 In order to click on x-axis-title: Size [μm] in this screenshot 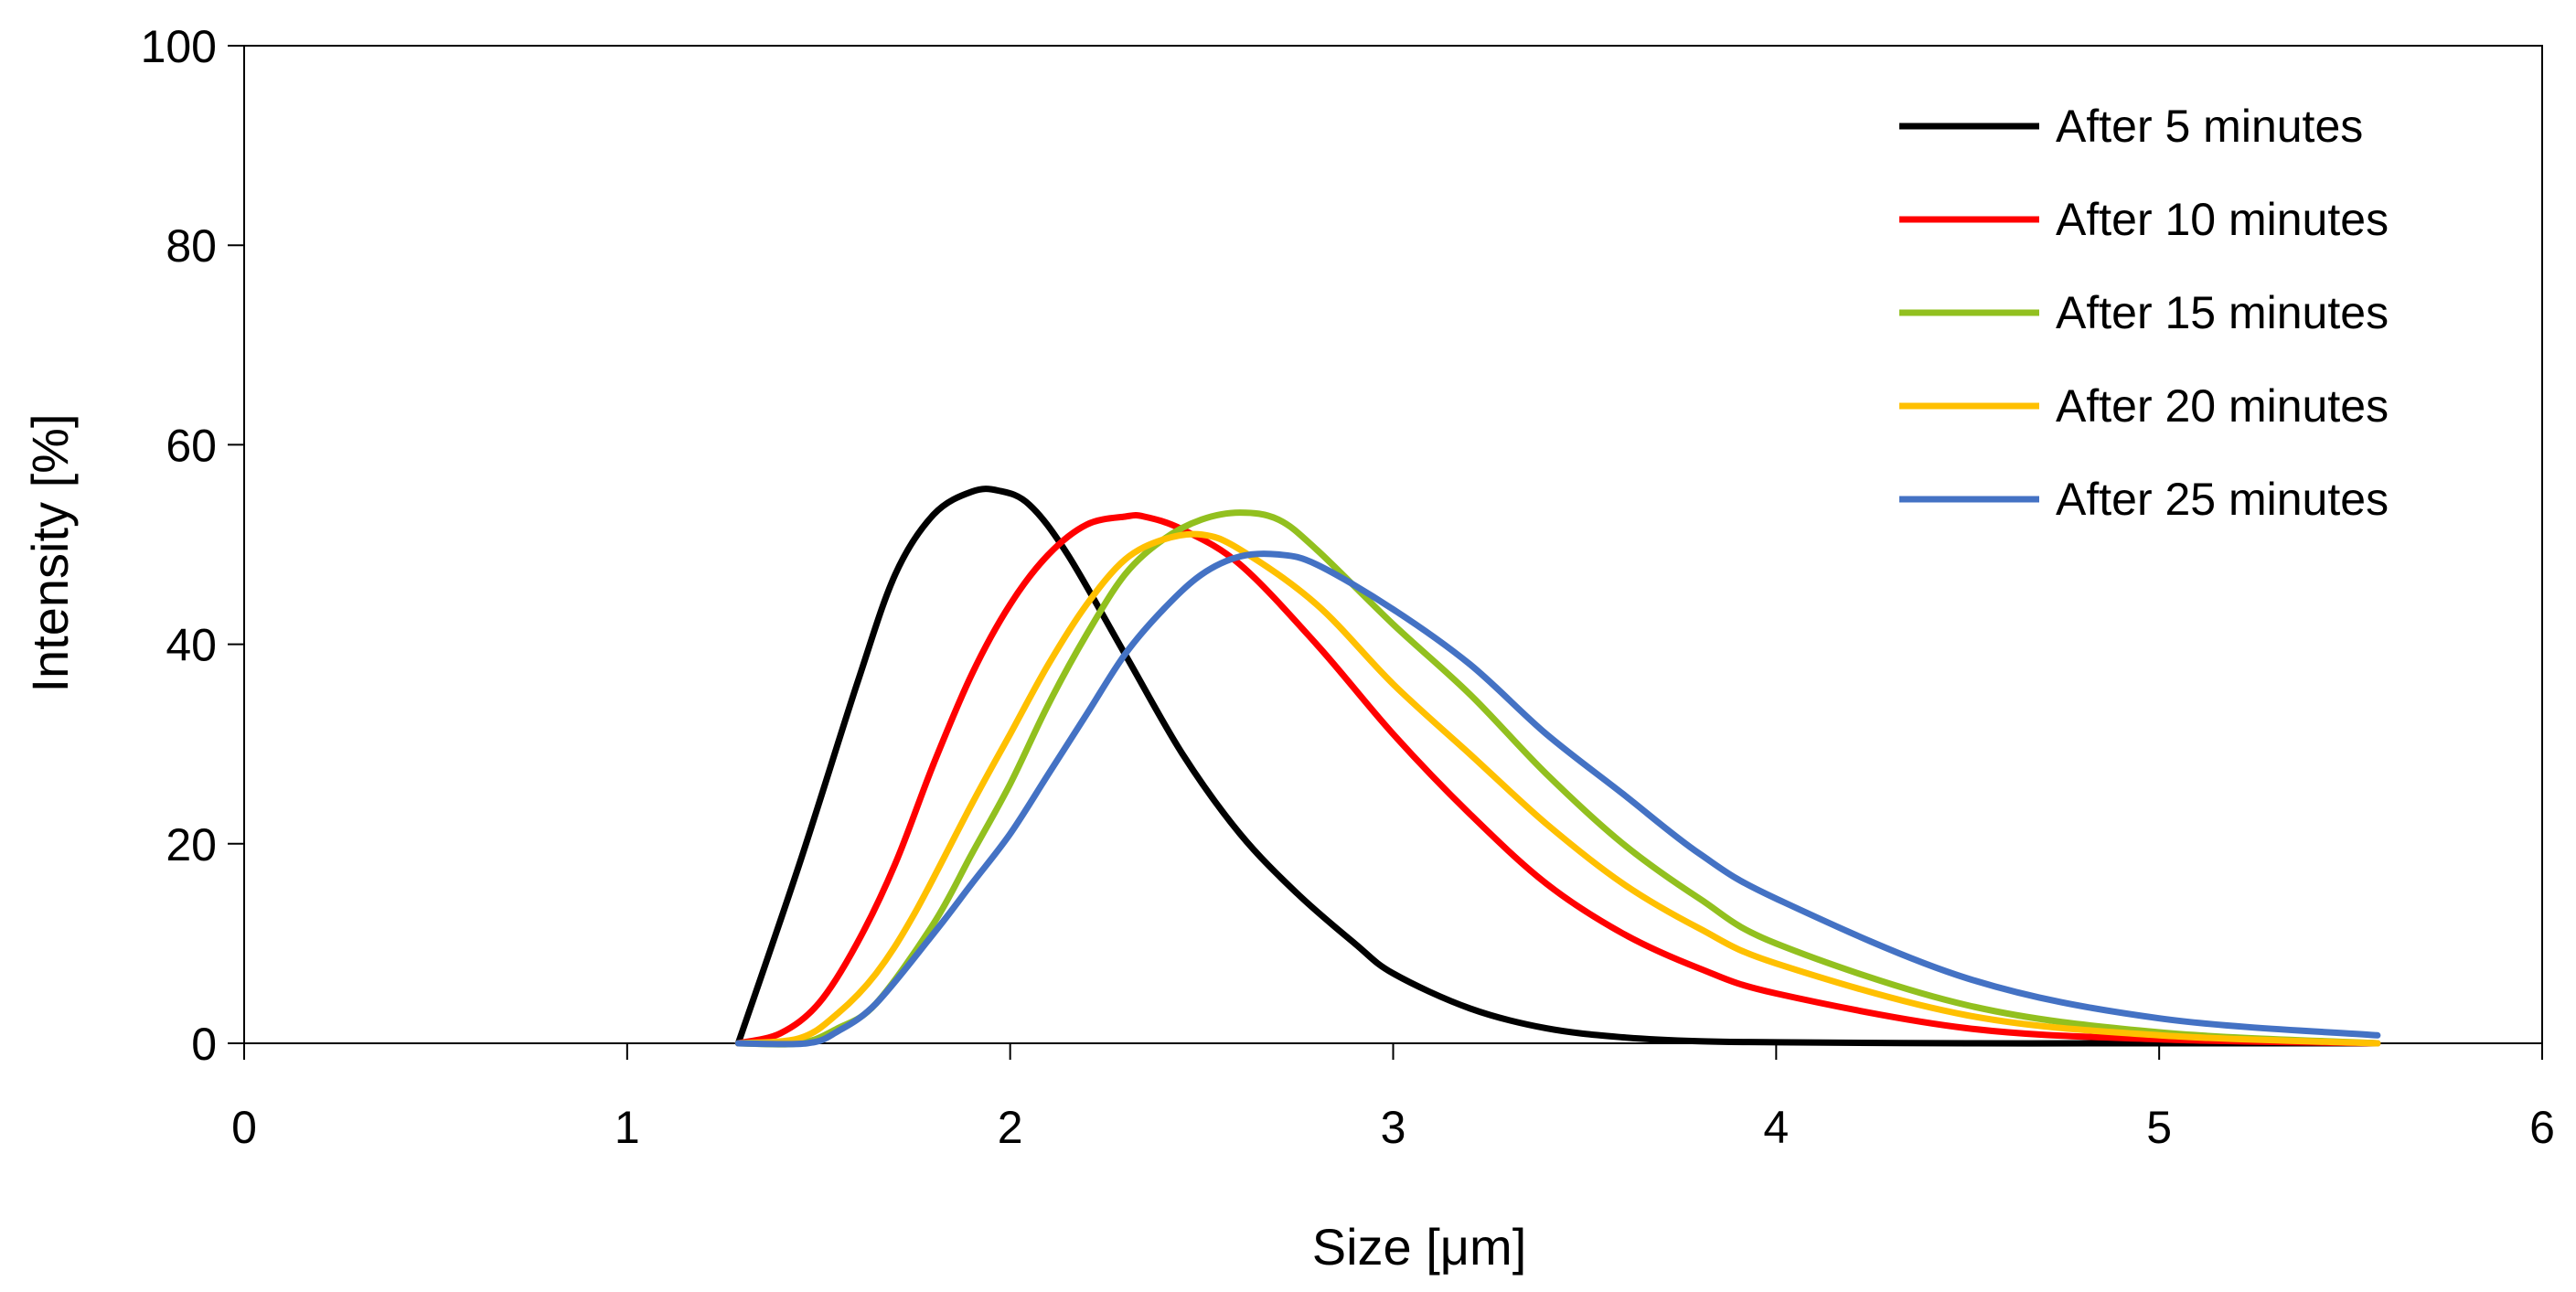, I will do `click(1419, 1247)`.